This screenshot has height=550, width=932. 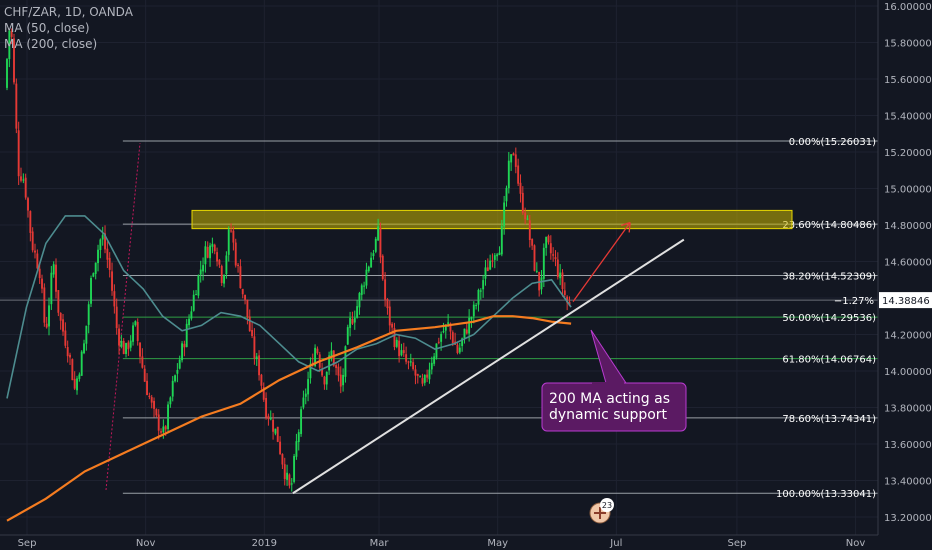 What do you see at coordinates (47, 28) in the screenshot?
I see `ma50-label: MA (50, close)` at bounding box center [47, 28].